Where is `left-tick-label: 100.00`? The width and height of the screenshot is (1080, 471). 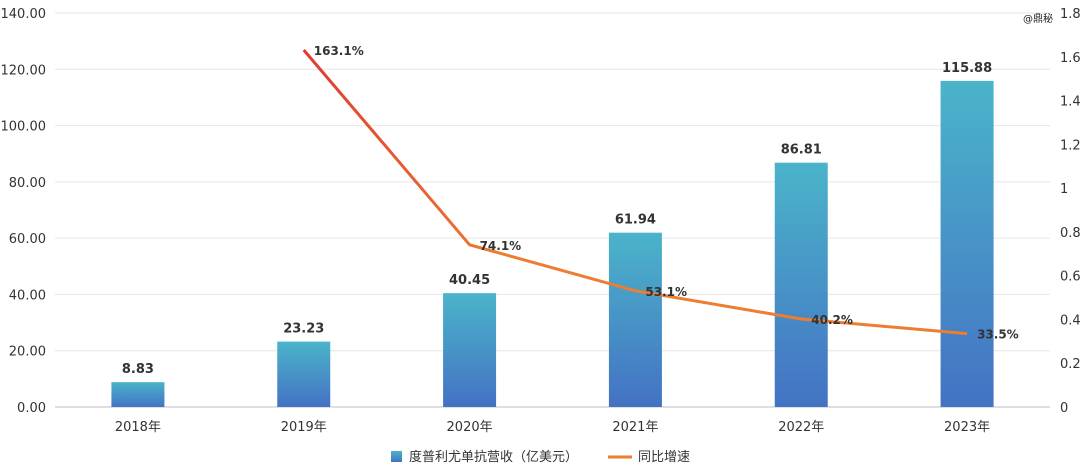 left-tick-label: 100.00 is located at coordinates (24, 127).